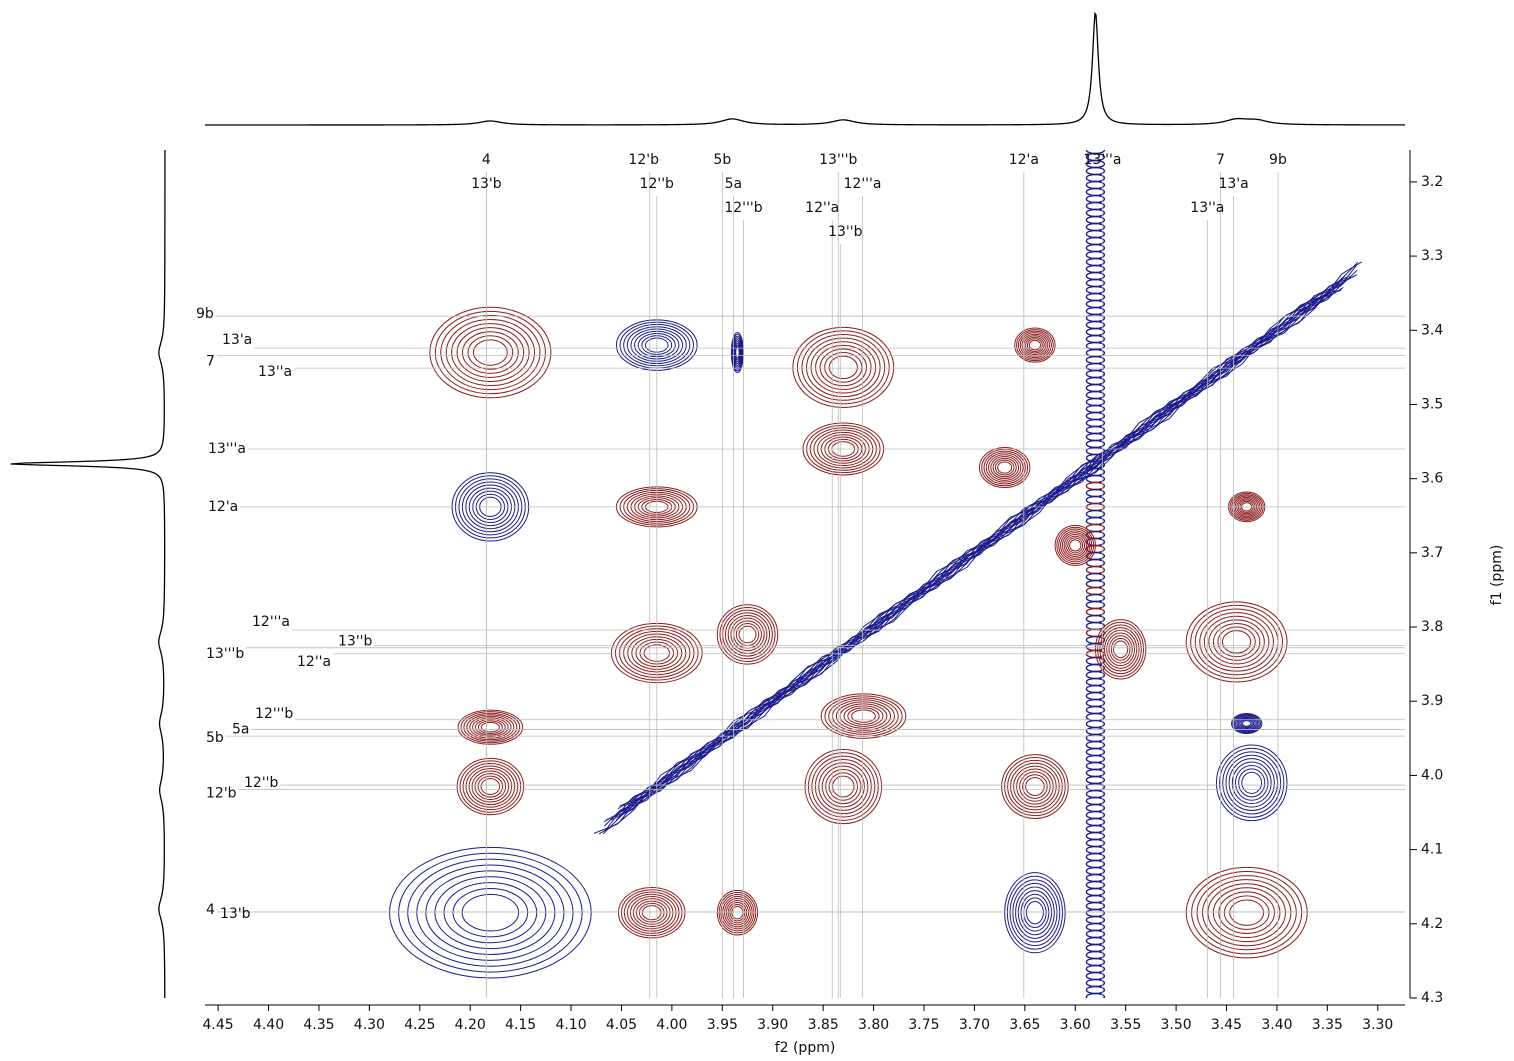  What do you see at coordinates (268, 1025) in the screenshot?
I see `x-tick-label: 4.40` at bounding box center [268, 1025].